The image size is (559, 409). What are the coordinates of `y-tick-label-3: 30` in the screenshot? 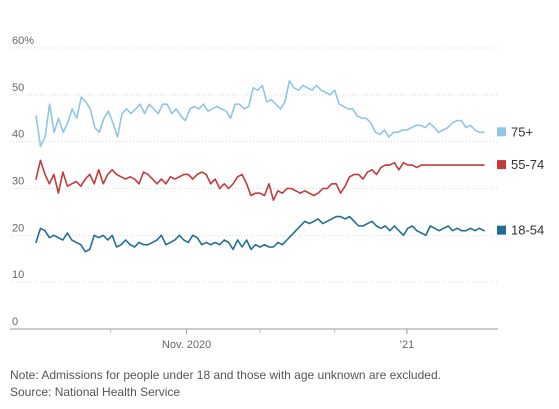 It's located at (18, 182).